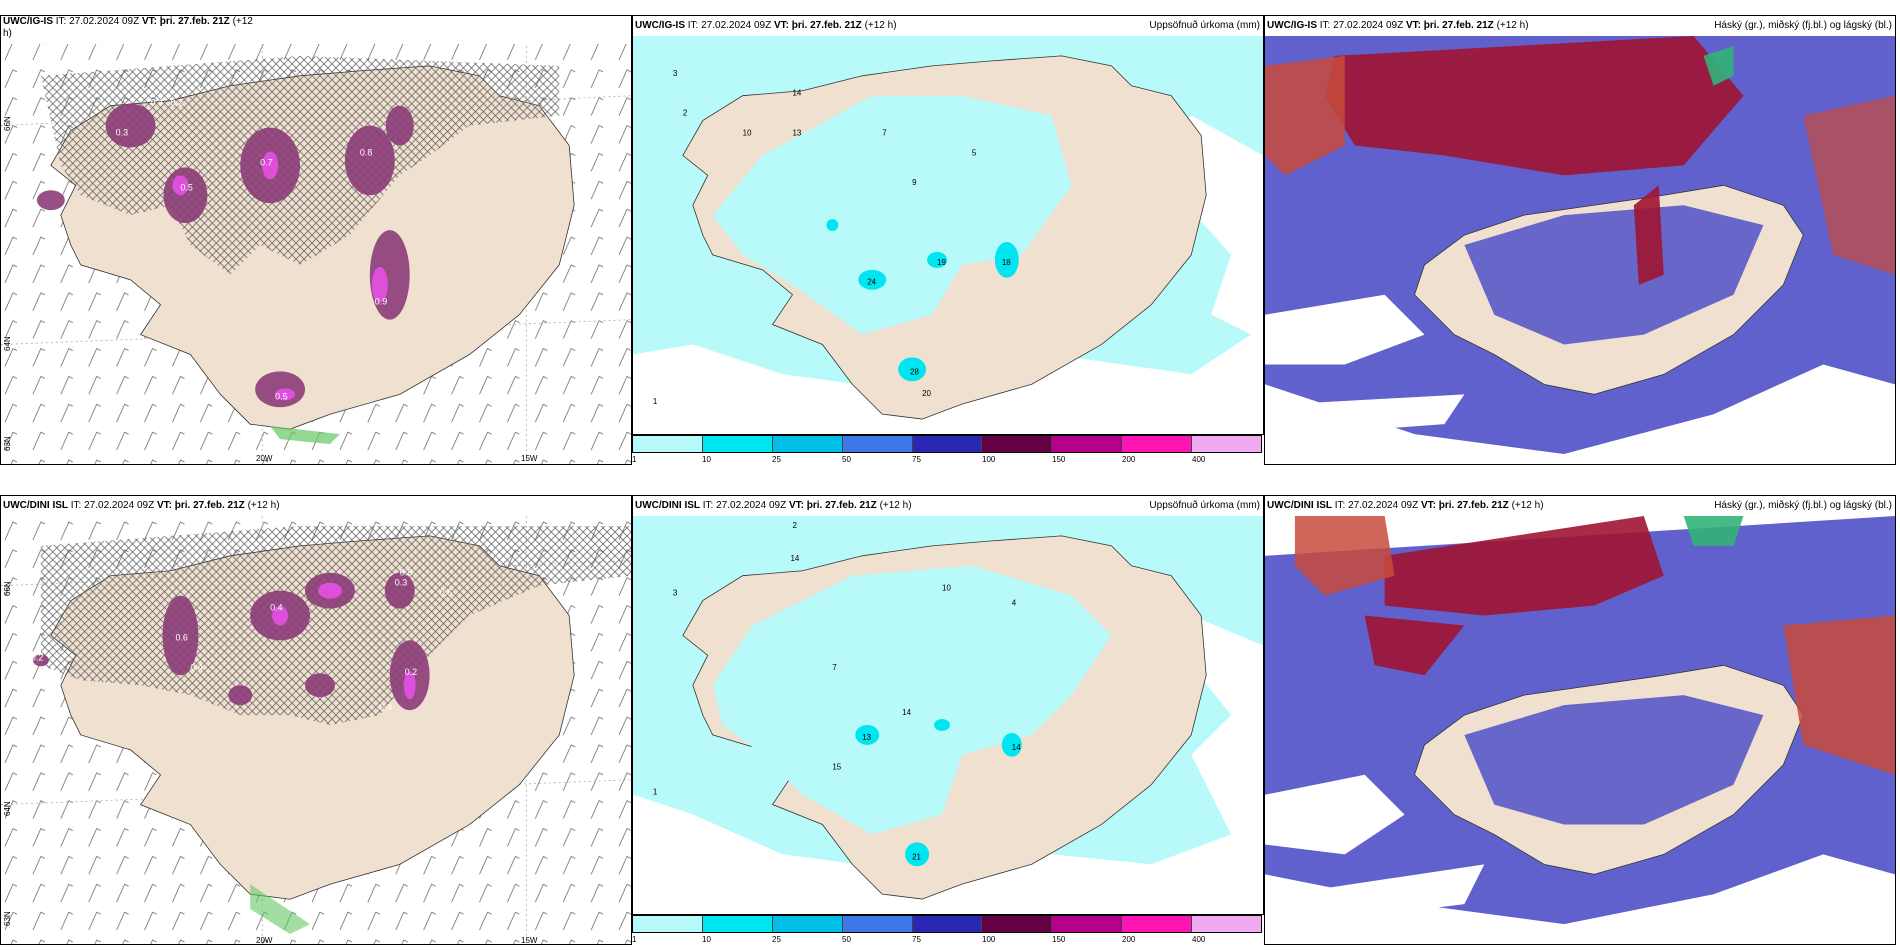  Describe the element at coordinates (266, 162) in the screenshot. I see `snow-label: 0.7` at that location.